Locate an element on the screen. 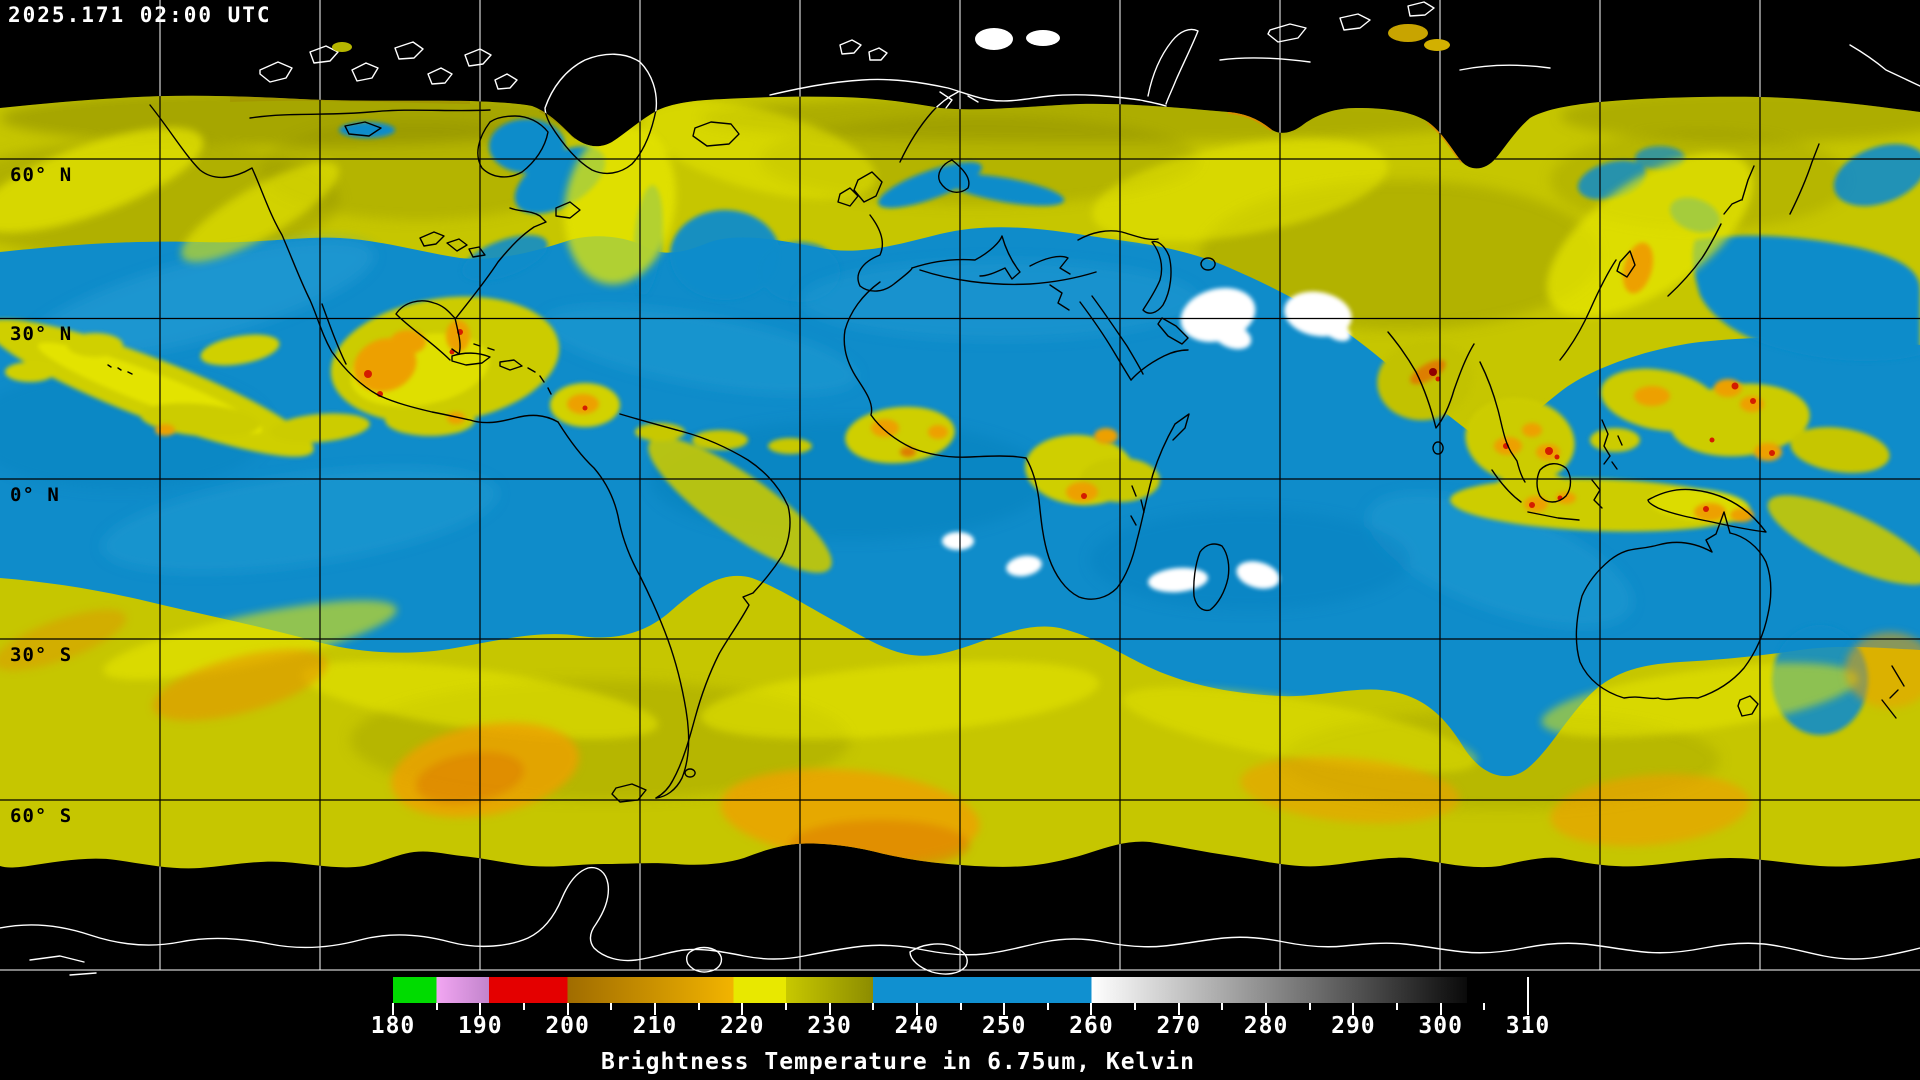 The width and height of the screenshot is (1920, 1080). white-cold-patches is located at coordinates (1147, 440).